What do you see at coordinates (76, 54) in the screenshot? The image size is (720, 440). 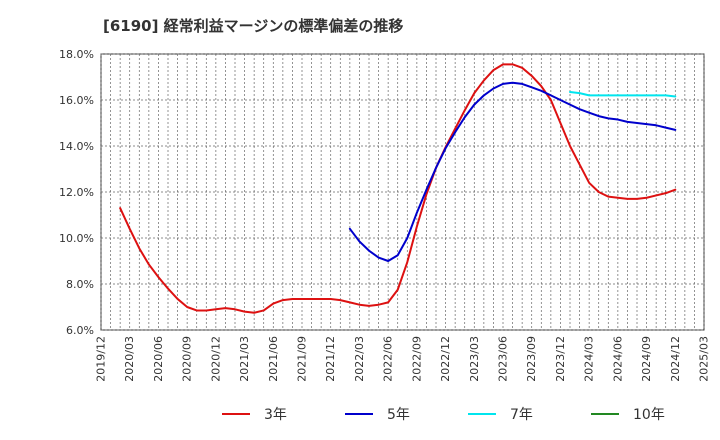 I see `y-tick-label: 18.0%` at bounding box center [76, 54].